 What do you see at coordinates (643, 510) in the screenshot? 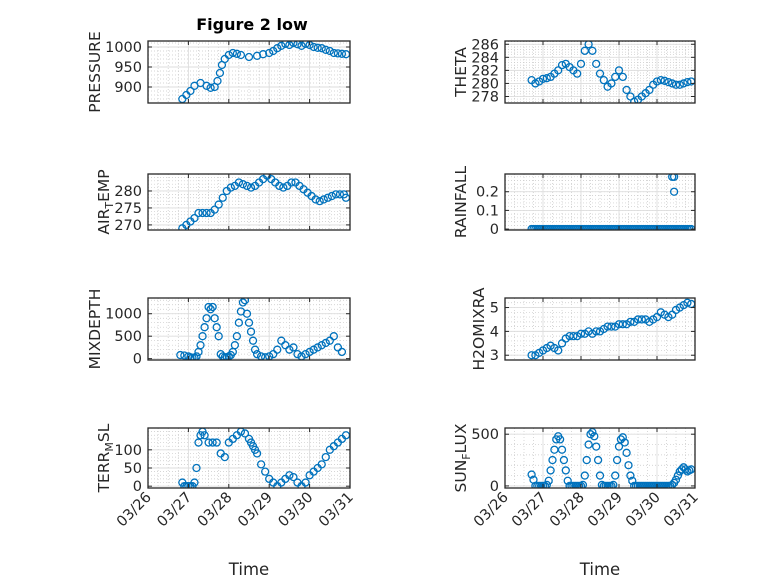
I see `xtick-label: 03/30` at bounding box center [643, 510].